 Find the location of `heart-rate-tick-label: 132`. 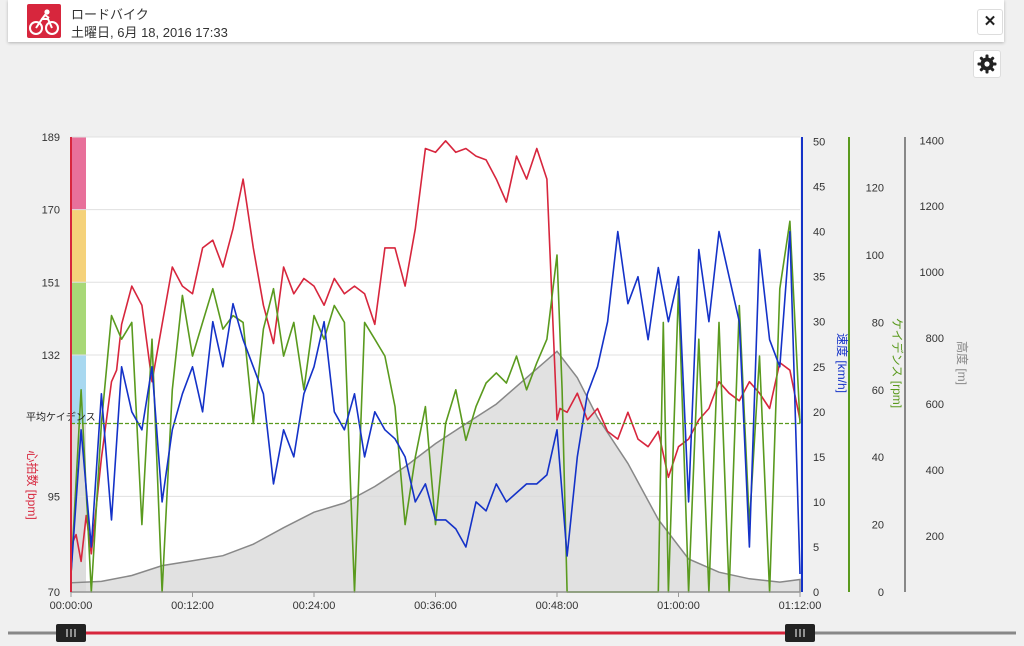

heart-rate-tick-label: 132 is located at coordinates (51, 356).